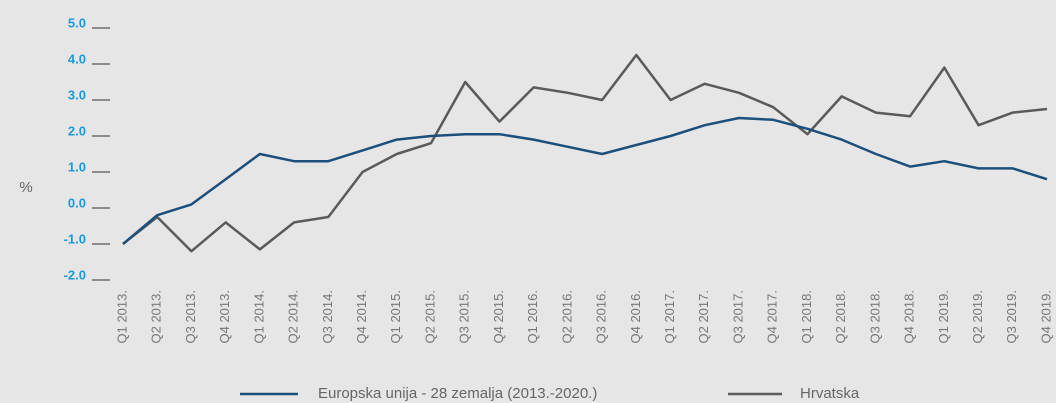 This screenshot has width=1056, height=403. What do you see at coordinates (943, 317) in the screenshot?
I see `x-tick-label: Q1 2019.` at bounding box center [943, 317].